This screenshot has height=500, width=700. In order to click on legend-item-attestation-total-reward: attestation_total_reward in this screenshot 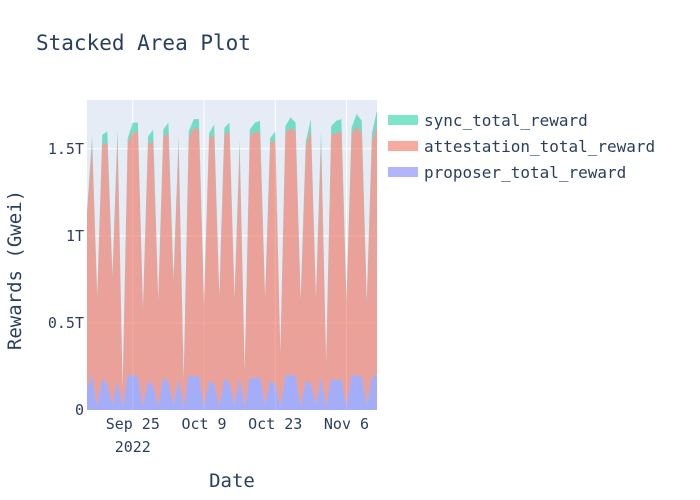, I will do `click(521, 146)`.